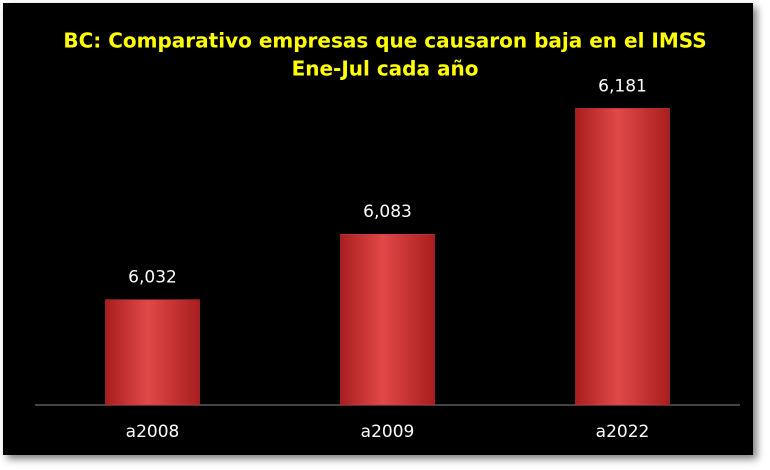 Image resolution: width=770 pixels, height=470 pixels. Describe the element at coordinates (623, 432) in the screenshot. I see `x-tick-label: a2022` at that location.